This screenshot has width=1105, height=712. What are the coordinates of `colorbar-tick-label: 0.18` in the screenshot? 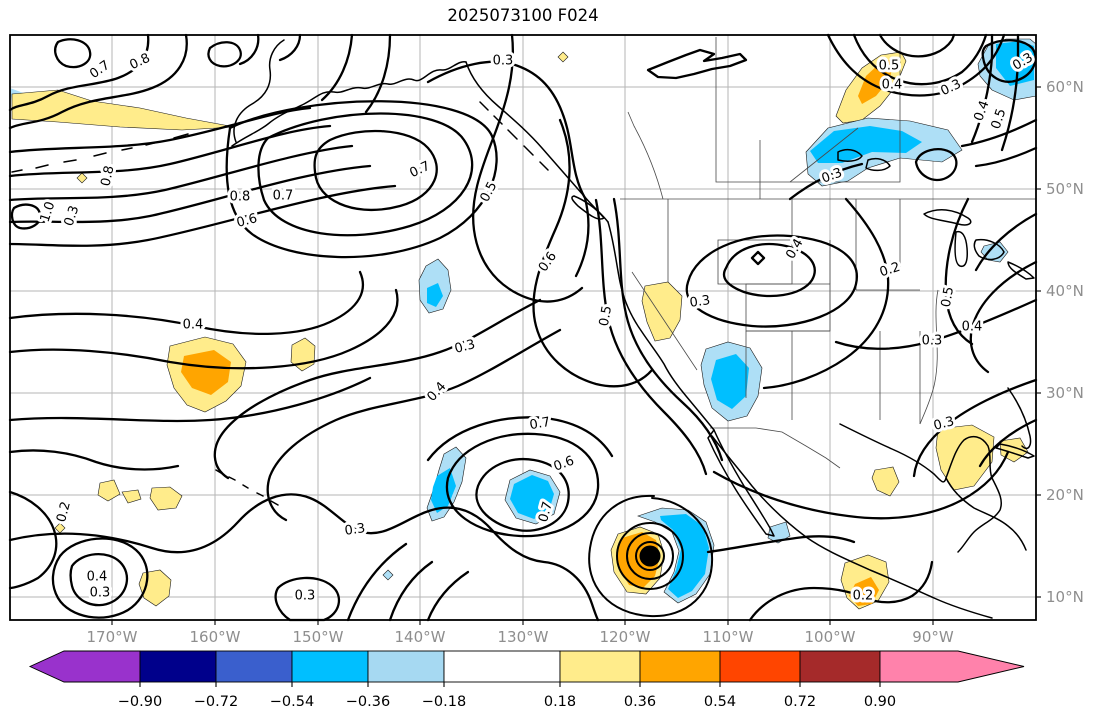 It's located at (560, 702).